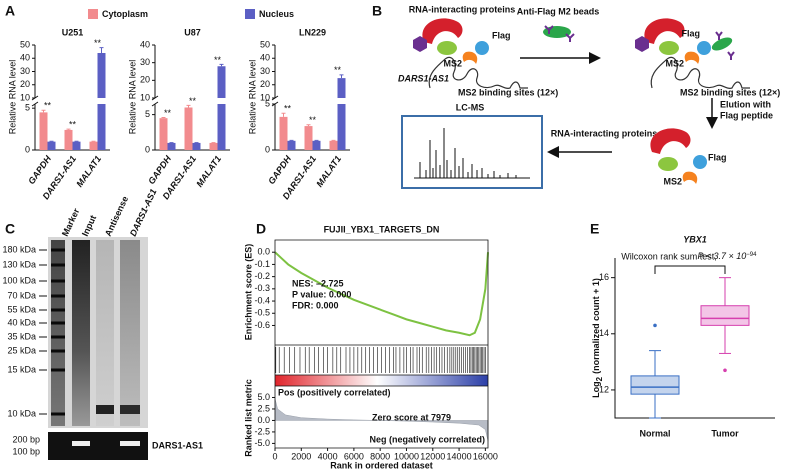 This screenshot has width=785, height=472. I want to click on complex-right, so click(692, 53).